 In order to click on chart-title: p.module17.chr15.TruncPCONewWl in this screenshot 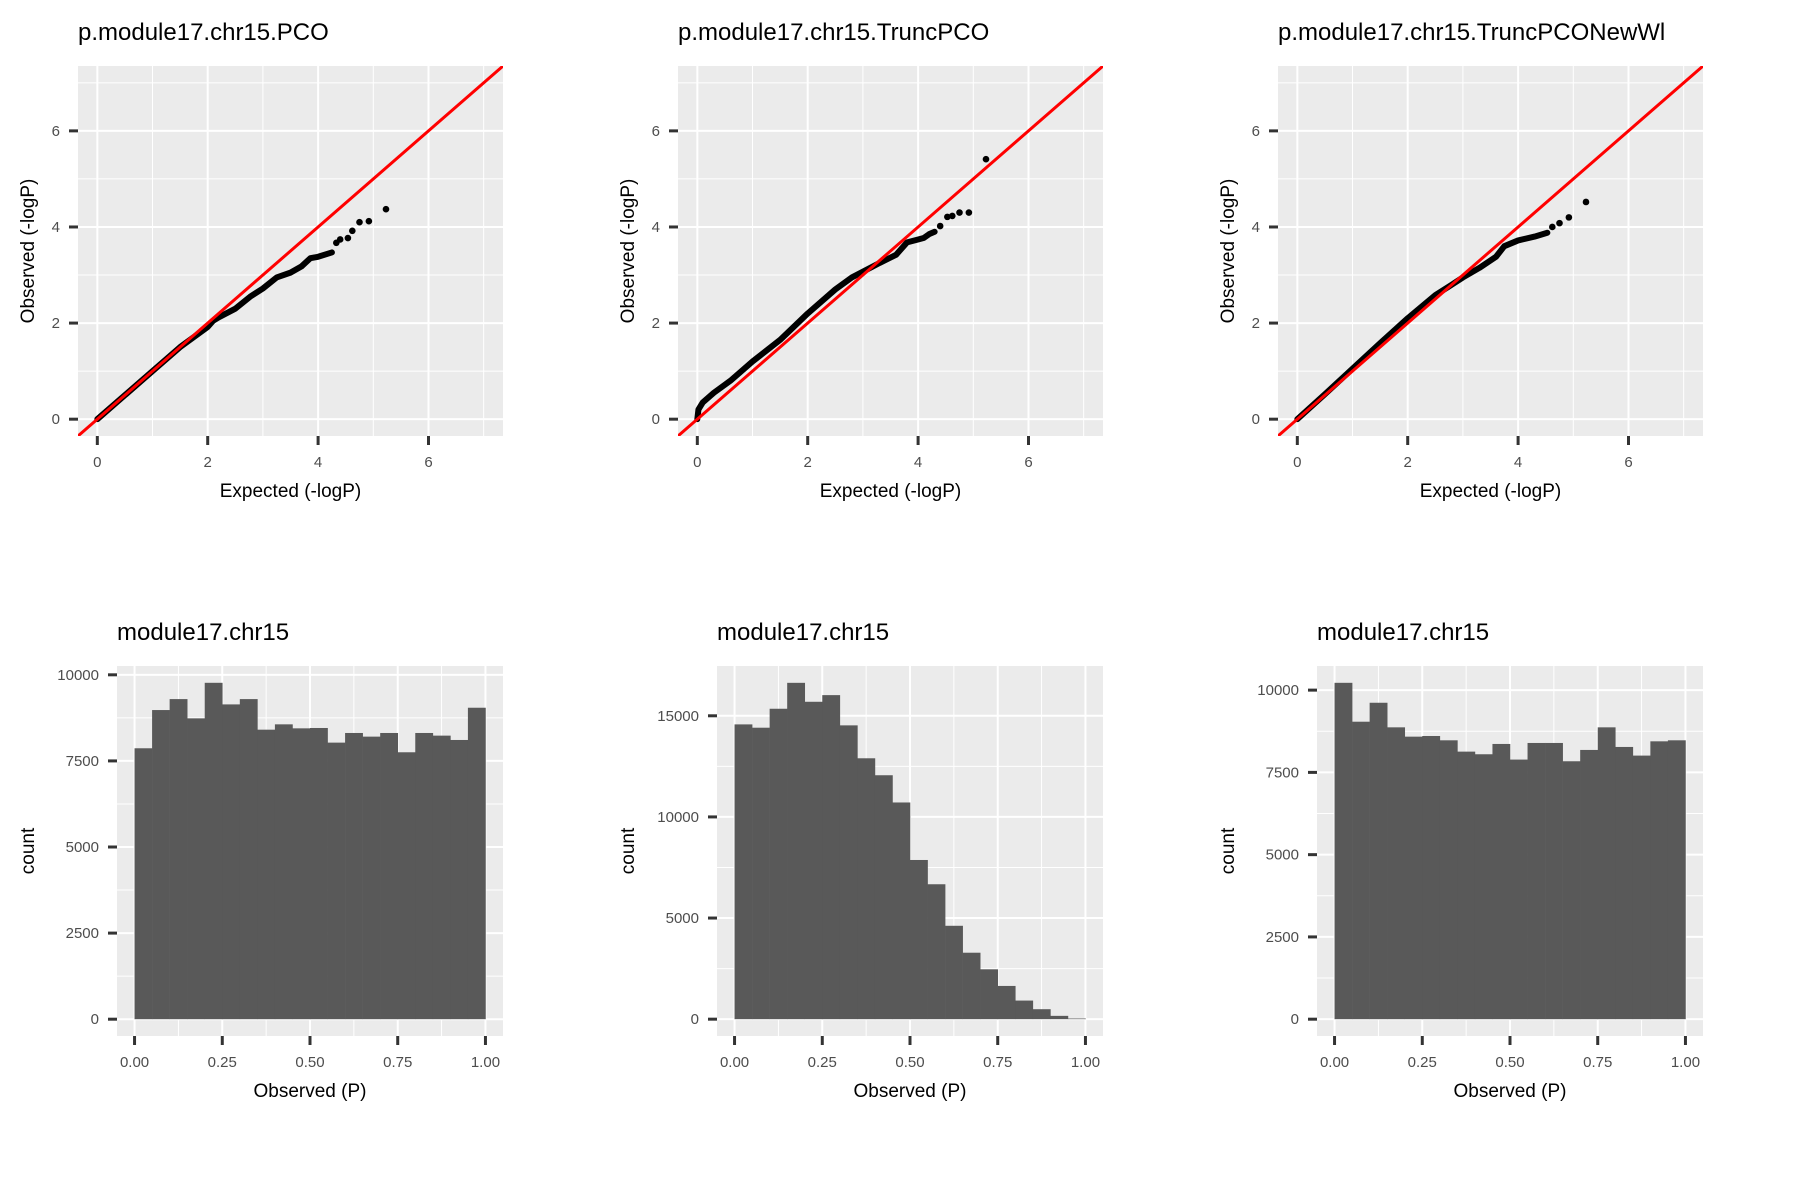, I will do `click(1471, 32)`.